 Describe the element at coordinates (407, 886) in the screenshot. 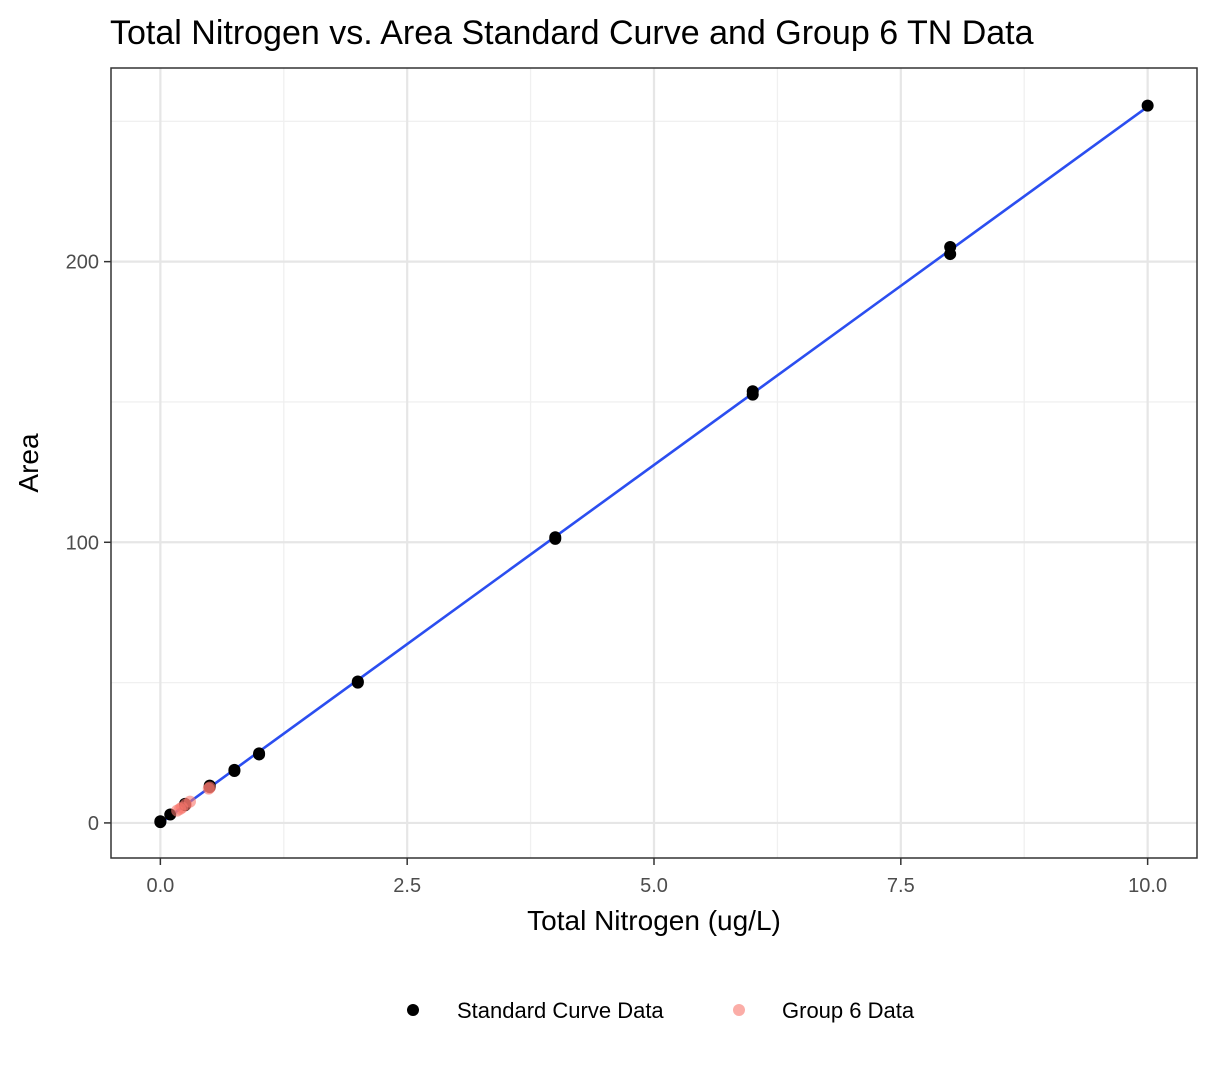

I see `x-tick-label: 2.5` at that location.